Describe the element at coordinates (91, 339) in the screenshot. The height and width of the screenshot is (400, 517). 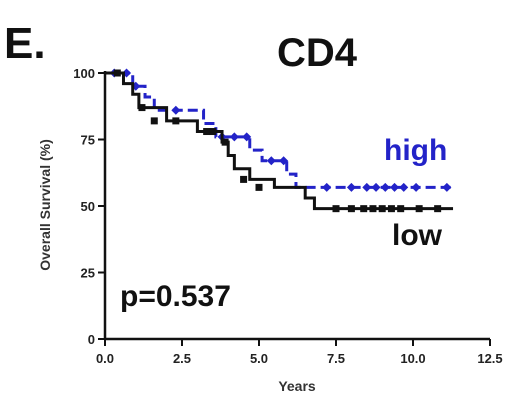
I see `y-tick-label: 0` at that location.